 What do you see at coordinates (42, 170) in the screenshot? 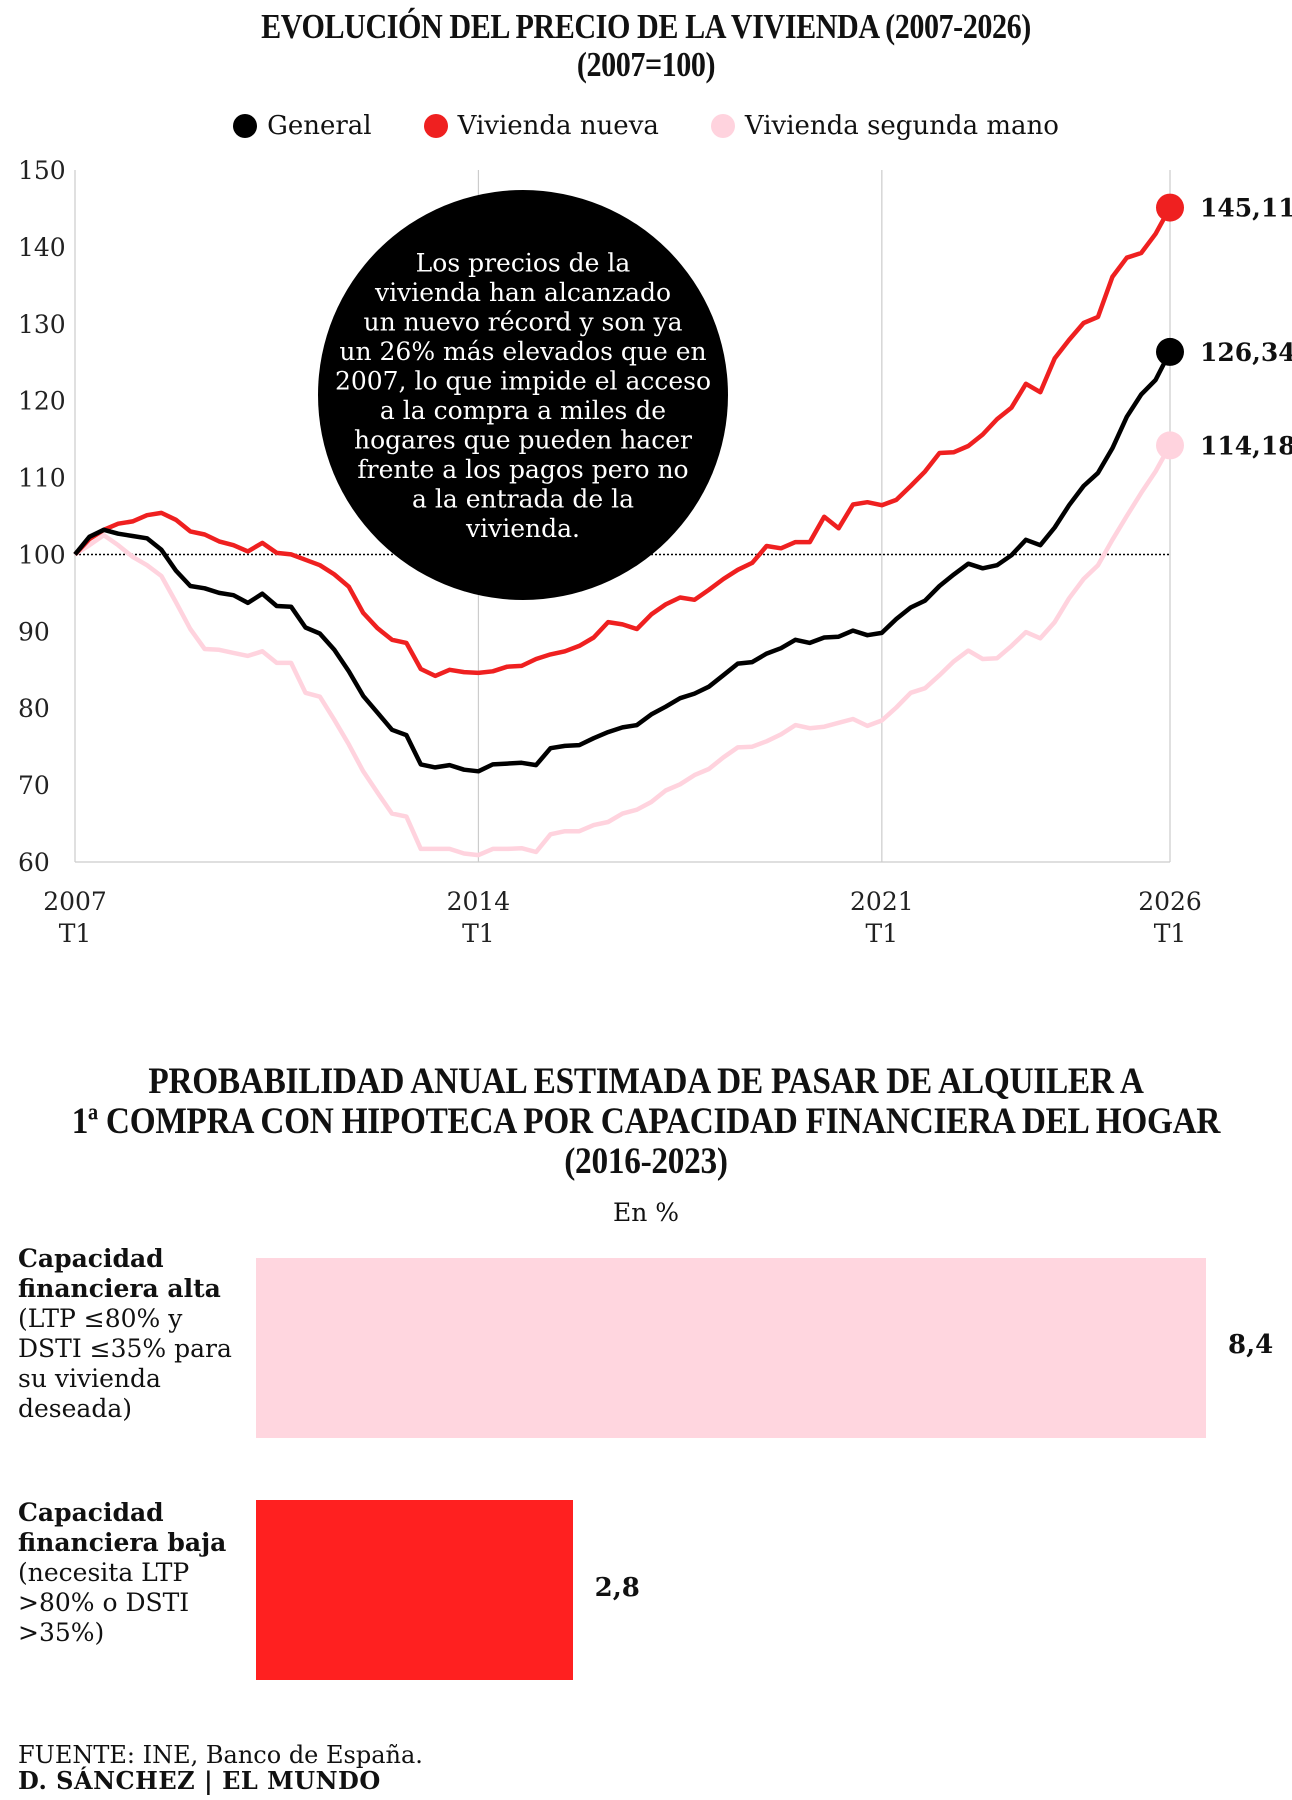
I see `y-tick-label-150: 150` at bounding box center [42, 170].